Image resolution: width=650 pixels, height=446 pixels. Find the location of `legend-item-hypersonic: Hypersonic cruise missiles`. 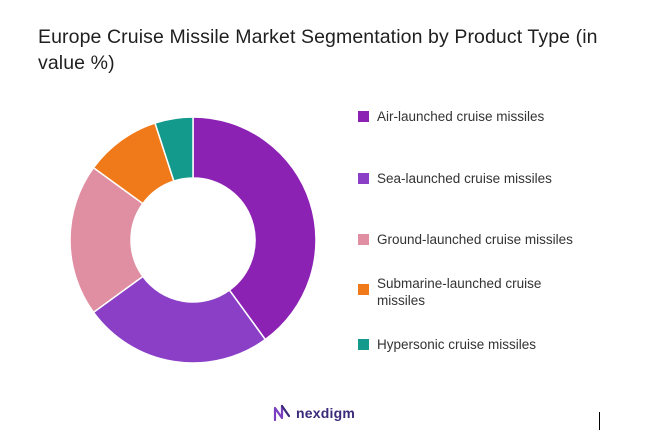

legend-item-hypersonic: Hypersonic cruise missiles is located at coordinates (467, 344).